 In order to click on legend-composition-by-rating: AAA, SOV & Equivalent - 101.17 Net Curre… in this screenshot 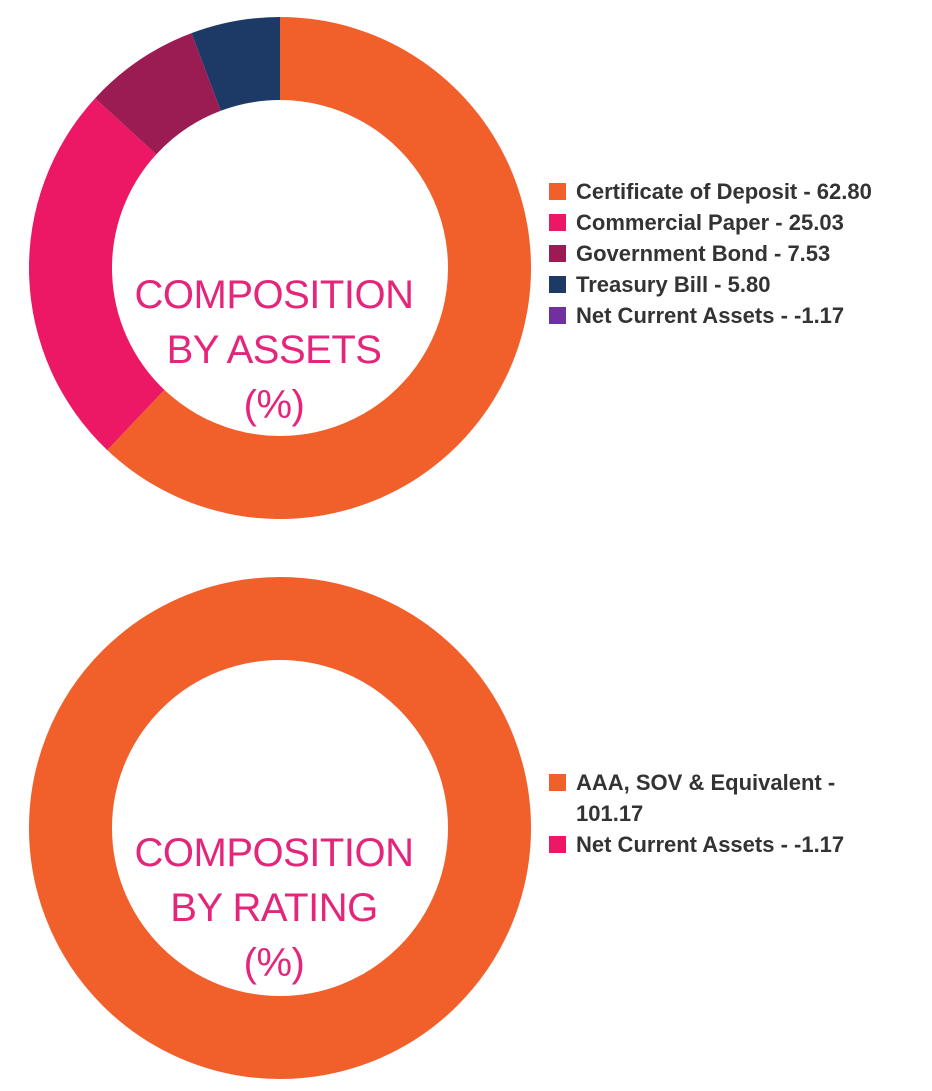, I will do `click(714, 813)`.